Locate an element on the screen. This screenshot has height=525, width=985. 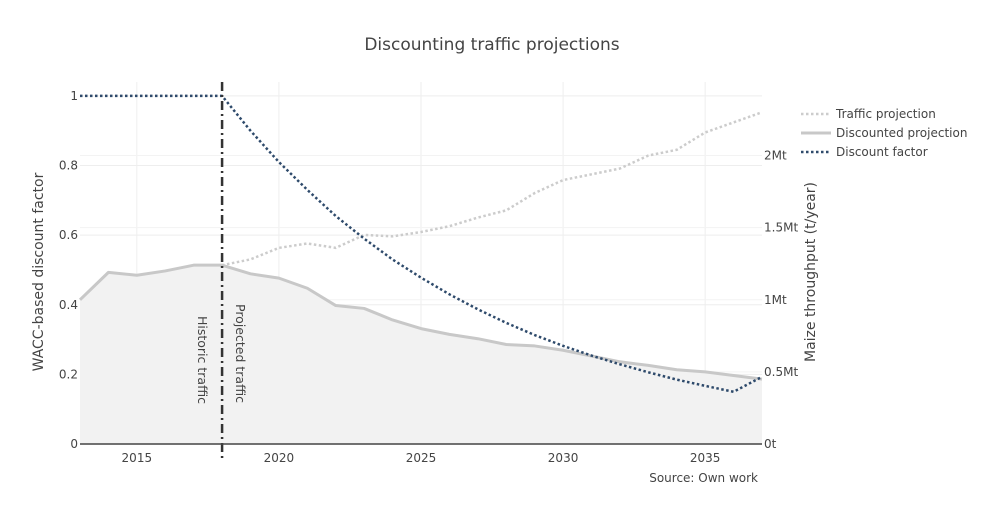
source-note: Source: Own work is located at coordinates (703, 478).